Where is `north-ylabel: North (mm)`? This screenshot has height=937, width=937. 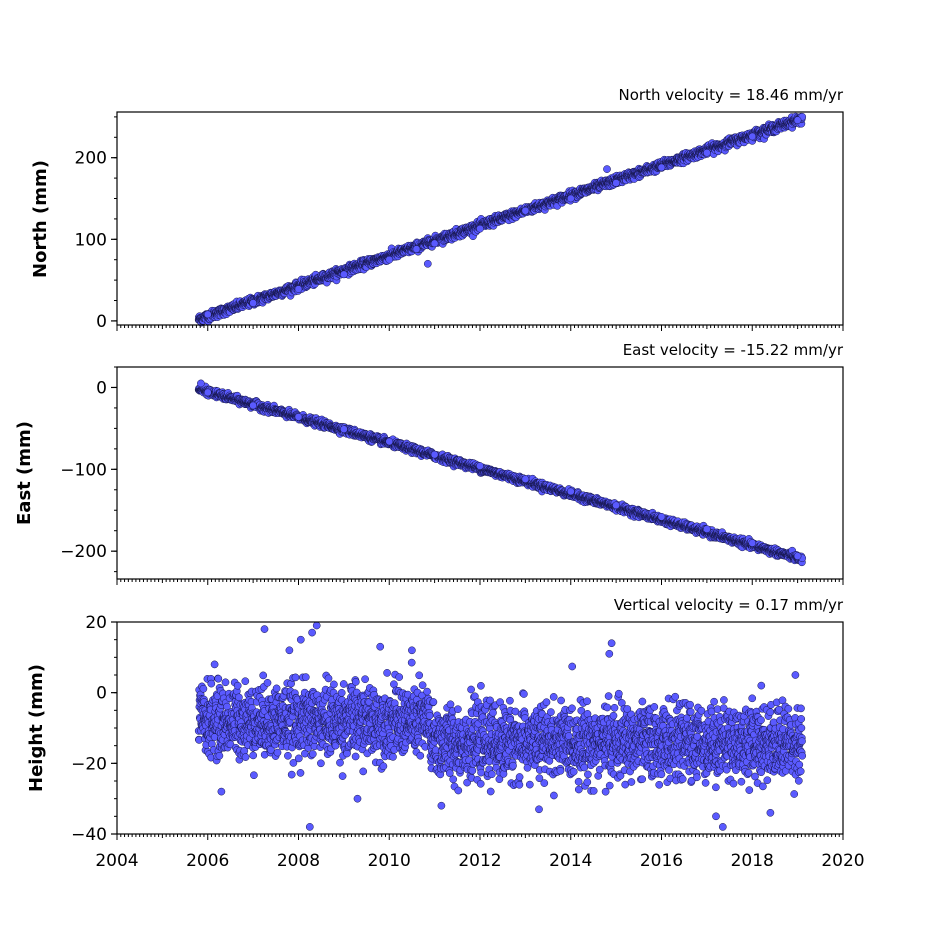
north-ylabel: North (mm) is located at coordinates (40, 219).